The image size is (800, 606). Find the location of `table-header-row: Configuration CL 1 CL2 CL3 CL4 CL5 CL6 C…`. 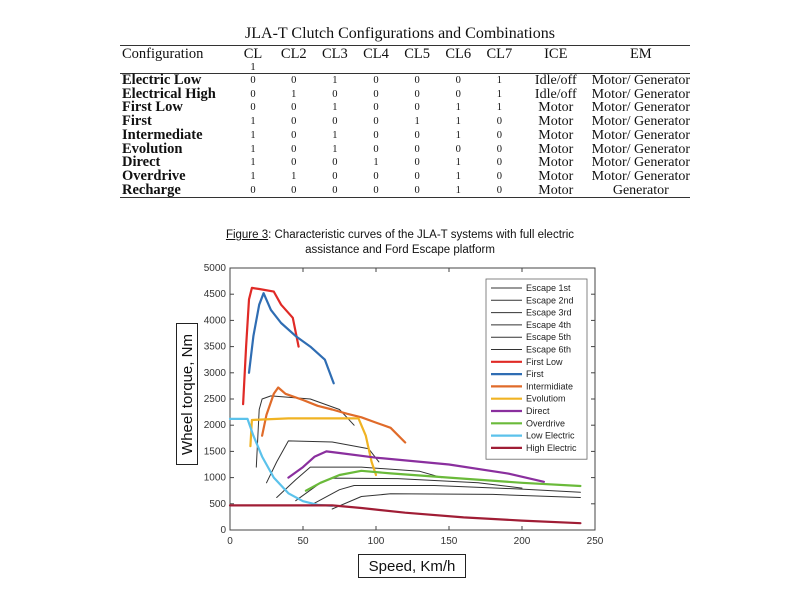

table-header-row: Configuration CL 1 CL2 CL3 CL4 CL5 CL6 C… is located at coordinates (405, 59).